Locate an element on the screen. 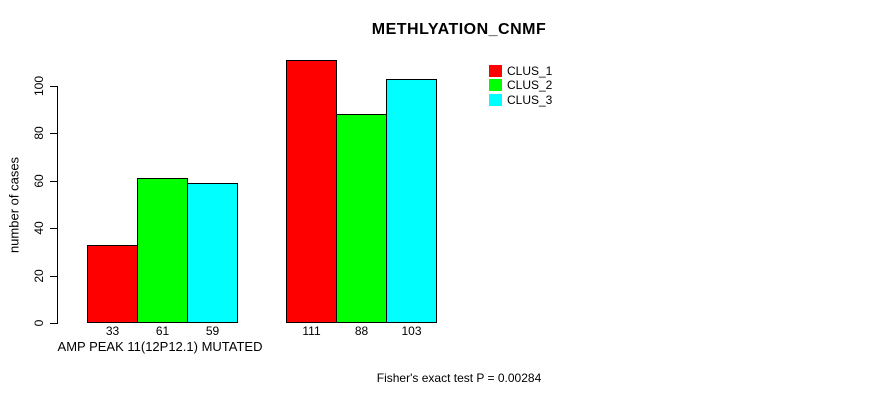 The image size is (890, 400). bar-value-label: 111 is located at coordinates (311, 331).